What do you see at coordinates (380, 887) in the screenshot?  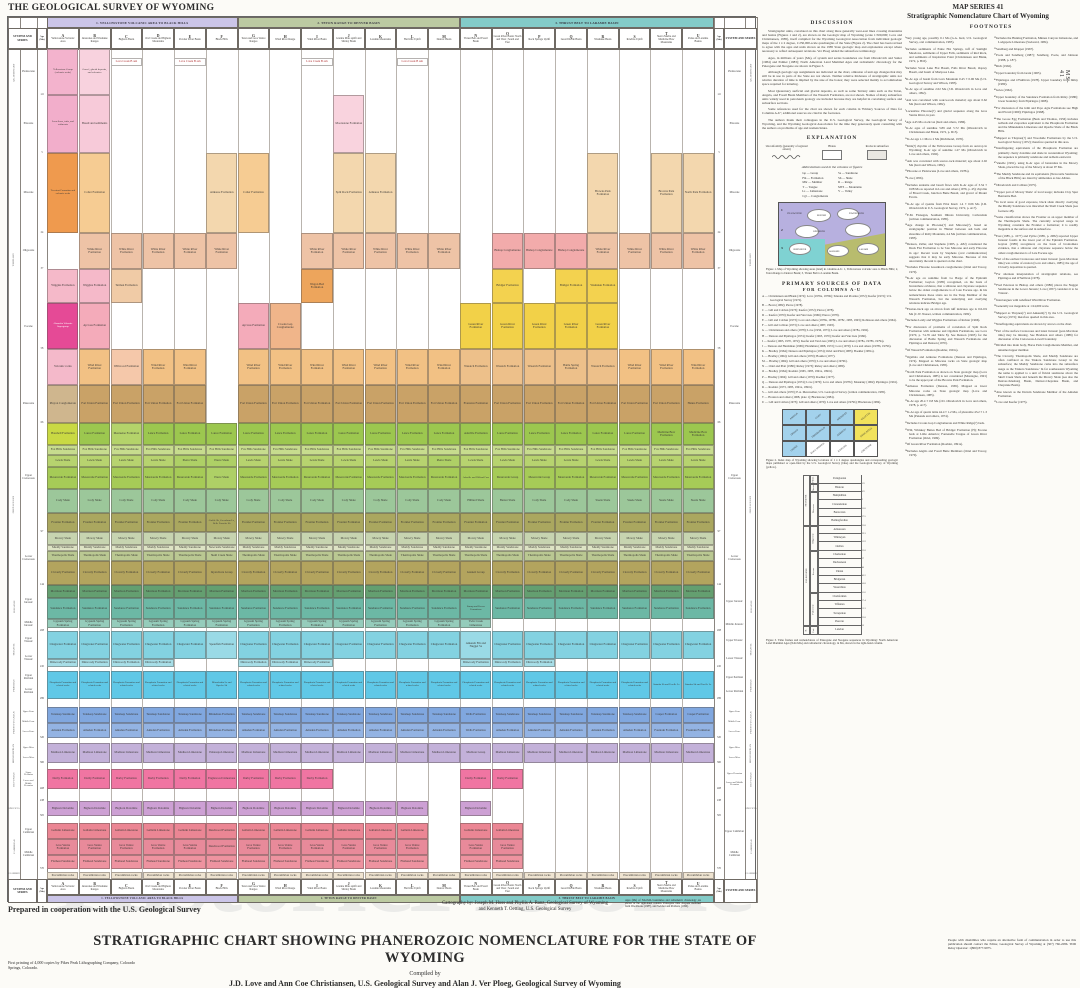 I see `header-column-header-bottom: K Laramie Mountains` at bounding box center [380, 887].